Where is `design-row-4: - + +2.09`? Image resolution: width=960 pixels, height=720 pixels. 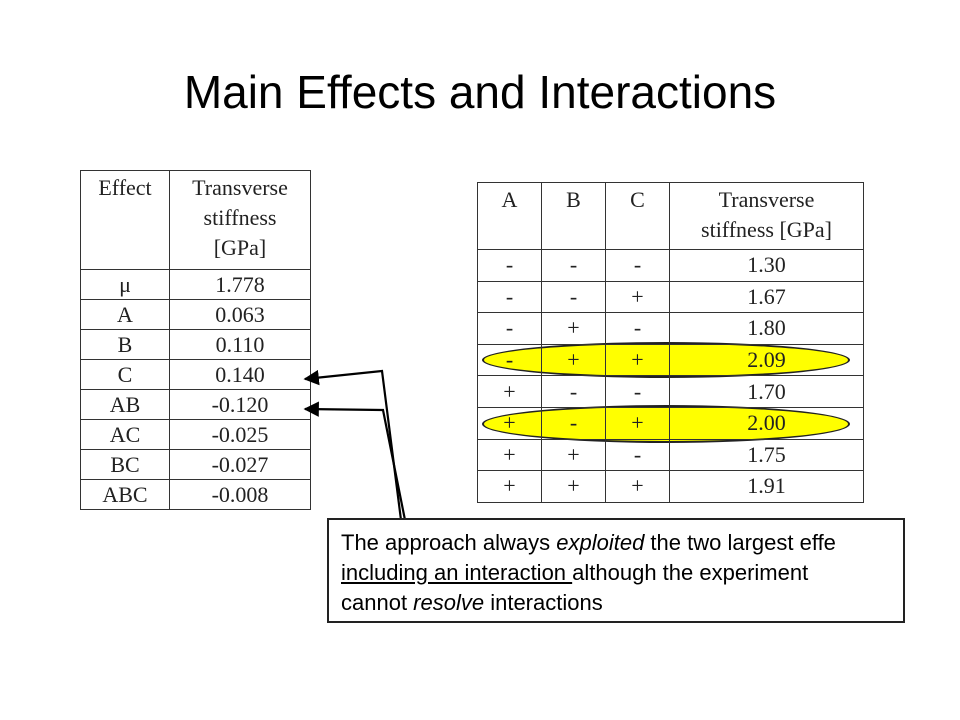
design-row-4: - + +2.09 is located at coordinates (670, 360).